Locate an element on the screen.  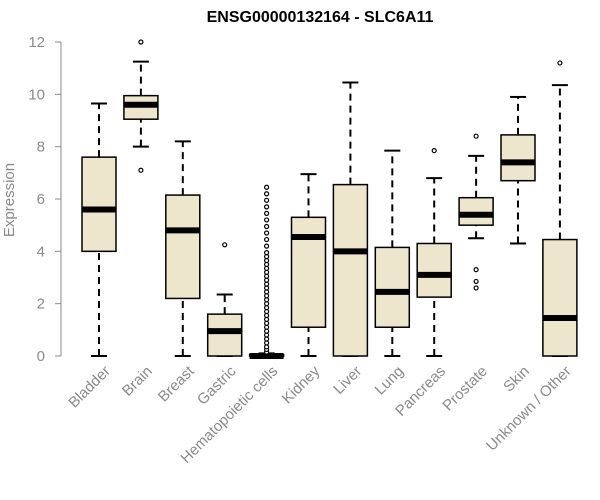
box-skin is located at coordinates (518, 170).